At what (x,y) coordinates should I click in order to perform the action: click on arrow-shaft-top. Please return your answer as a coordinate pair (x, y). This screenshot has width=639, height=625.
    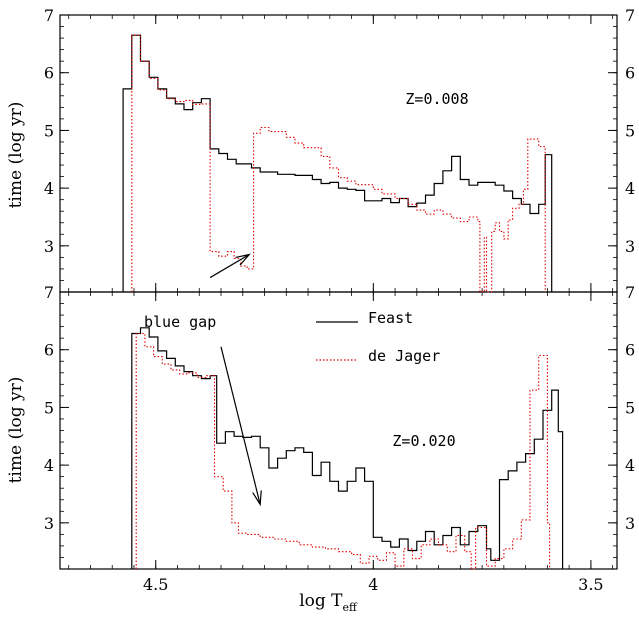
    Looking at the image, I should click on (229, 266).